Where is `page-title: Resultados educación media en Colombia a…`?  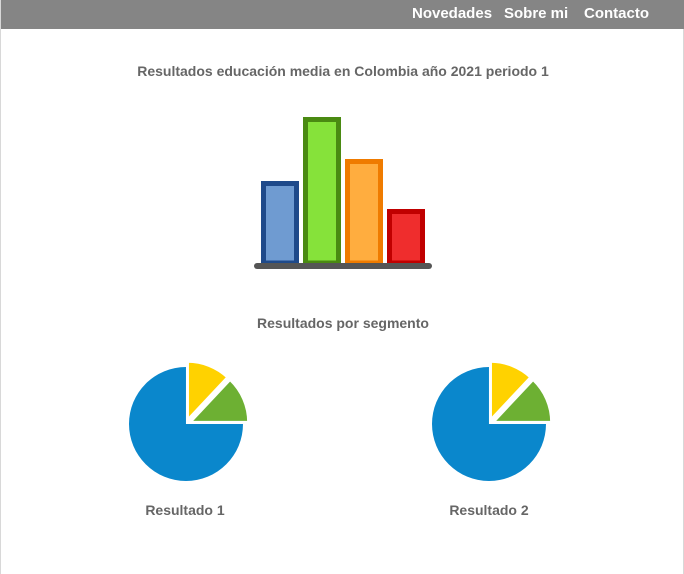 page-title: Resultados educación media en Colombia a… is located at coordinates (343, 71).